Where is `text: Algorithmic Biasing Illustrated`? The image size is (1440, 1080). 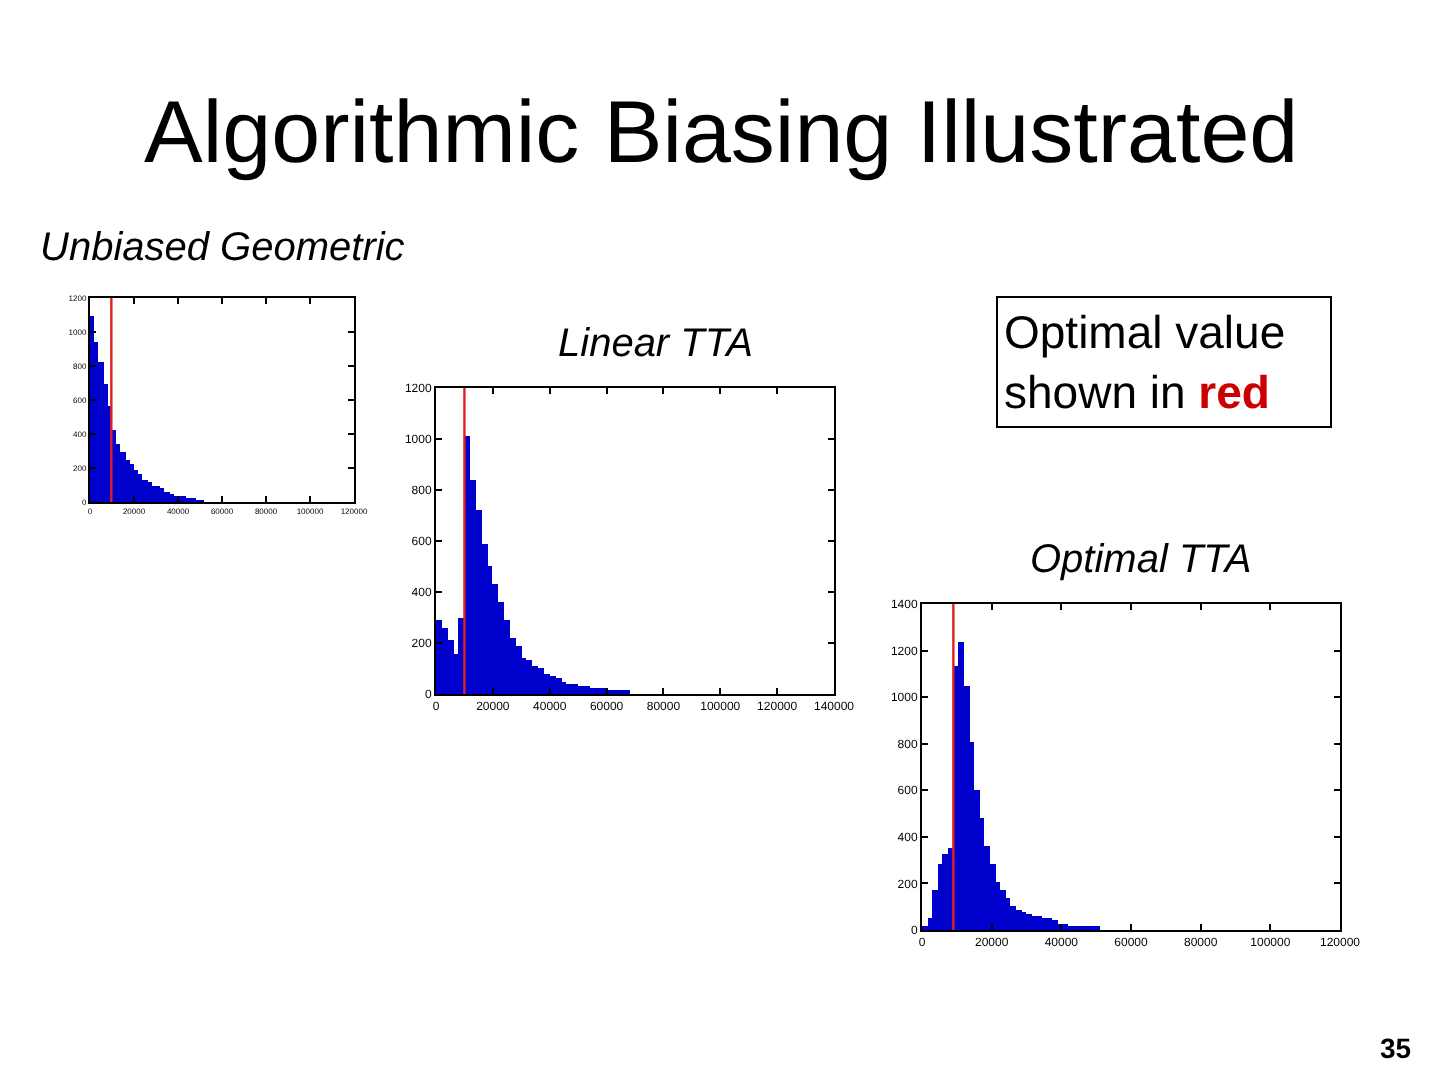
text: Algorithmic Biasing Illustrated is located at coordinates (721, 133).